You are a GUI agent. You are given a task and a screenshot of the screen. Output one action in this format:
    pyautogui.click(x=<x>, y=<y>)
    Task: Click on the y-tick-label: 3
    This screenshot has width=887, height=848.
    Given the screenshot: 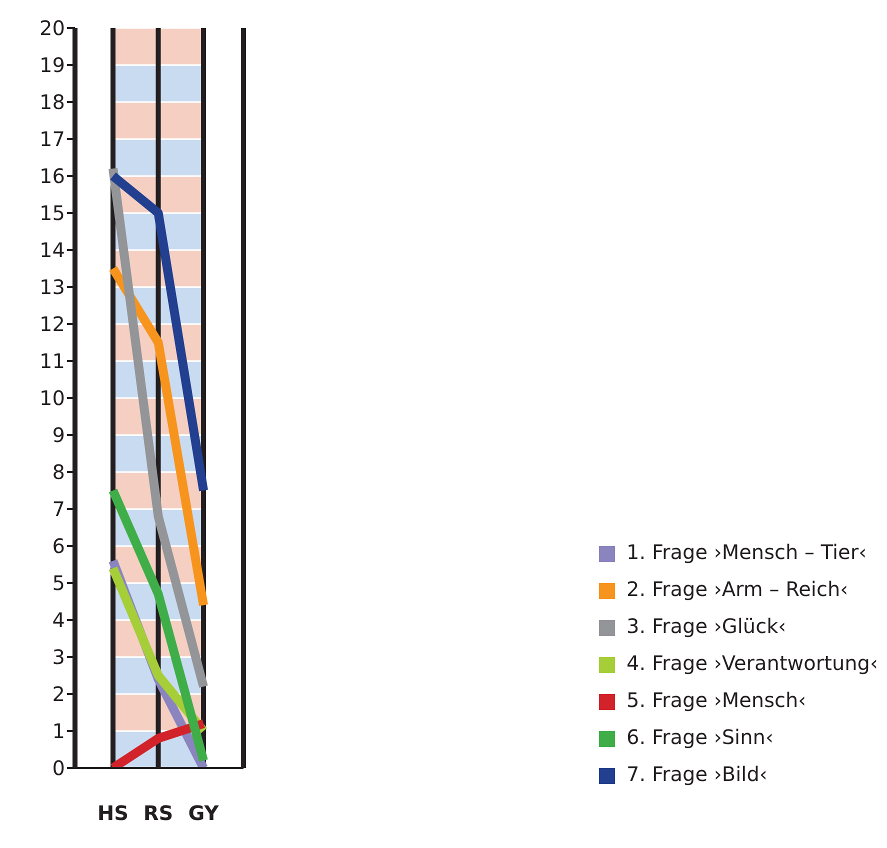 What is the action you would take?
    pyautogui.click(x=58, y=657)
    